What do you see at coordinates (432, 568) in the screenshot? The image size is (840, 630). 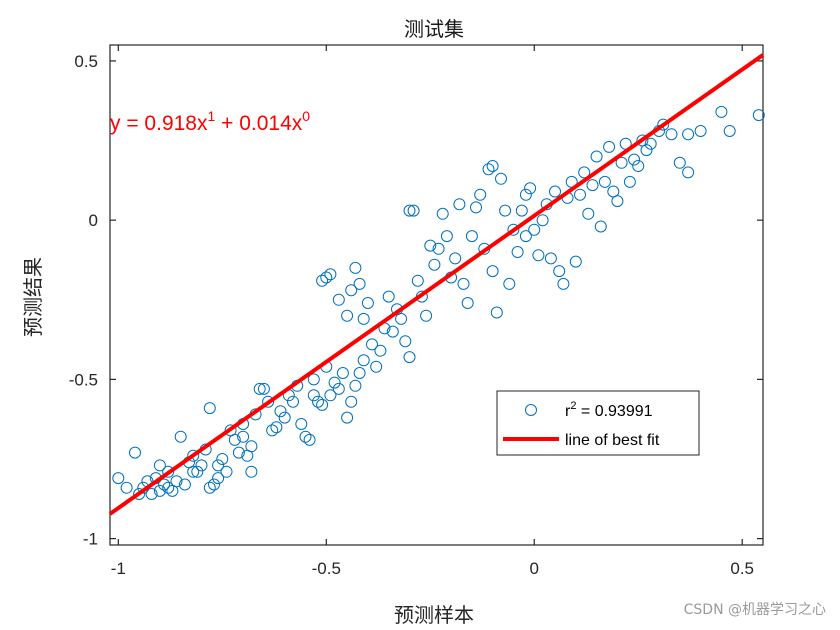 I see `x-tick-labels: -1 -0.5 0 0.5` at bounding box center [432, 568].